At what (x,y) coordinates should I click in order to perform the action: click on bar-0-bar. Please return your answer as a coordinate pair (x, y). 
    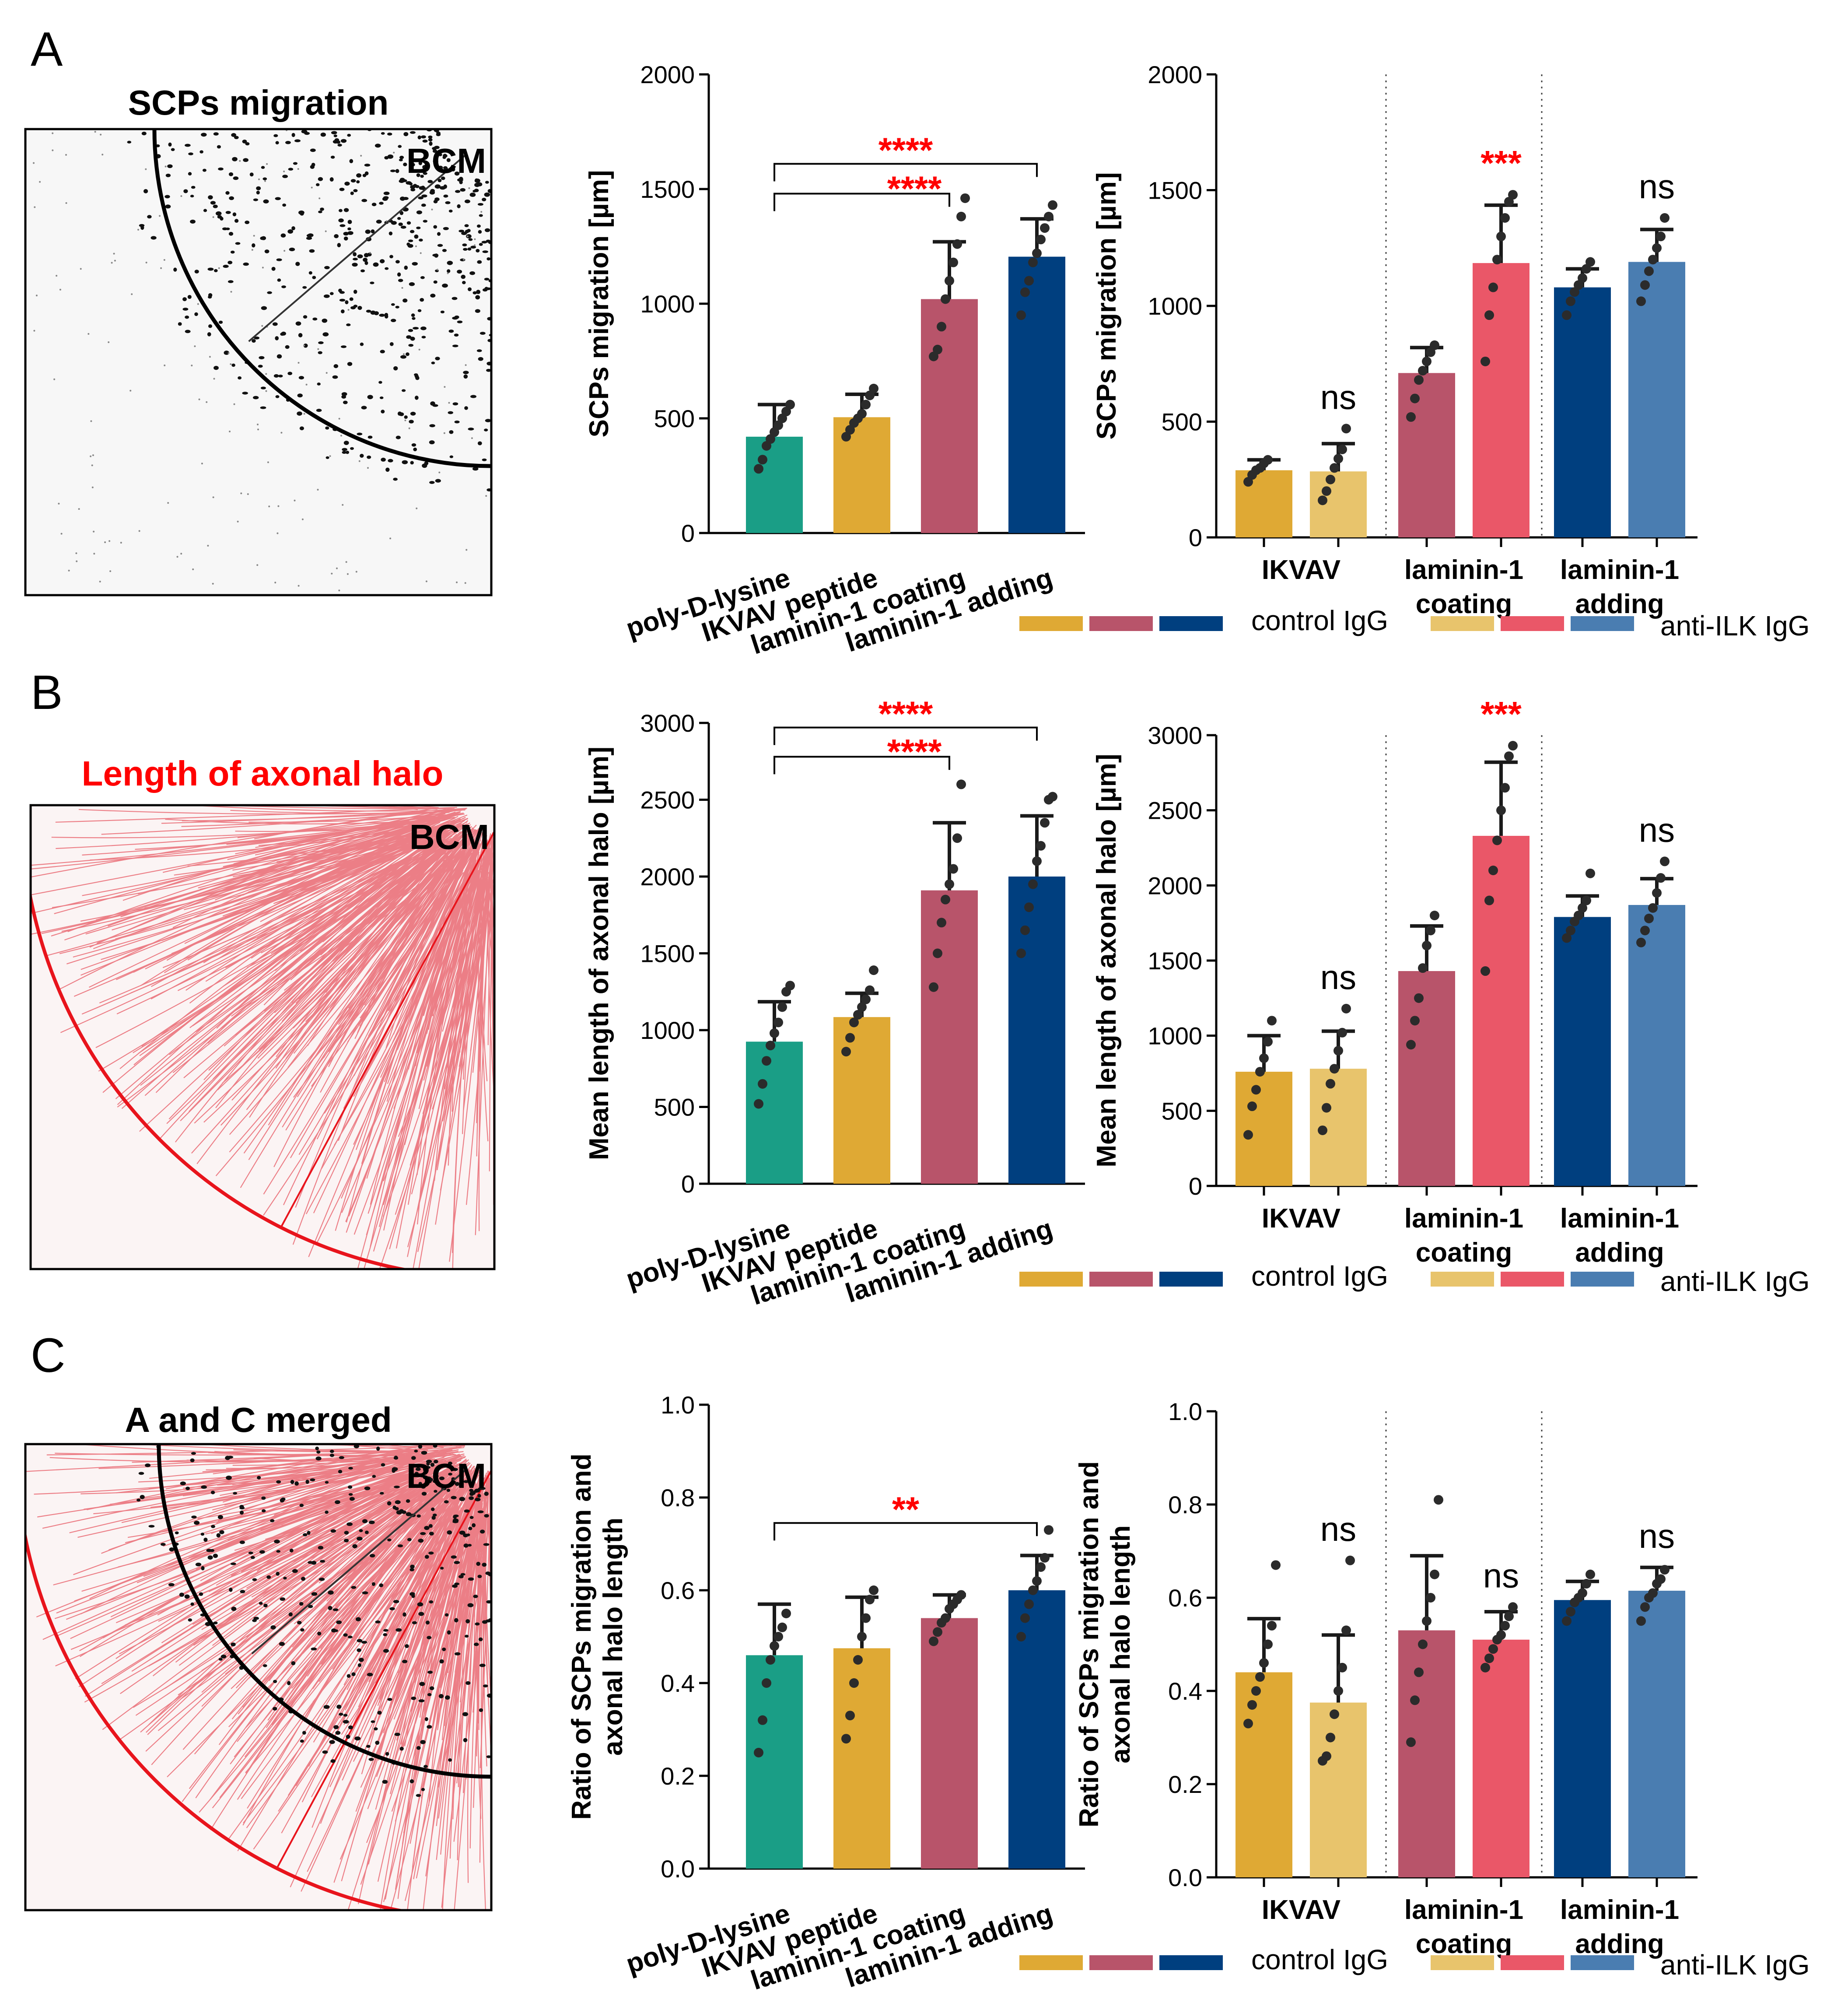
    Looking at the image, I should click on (774, 484).